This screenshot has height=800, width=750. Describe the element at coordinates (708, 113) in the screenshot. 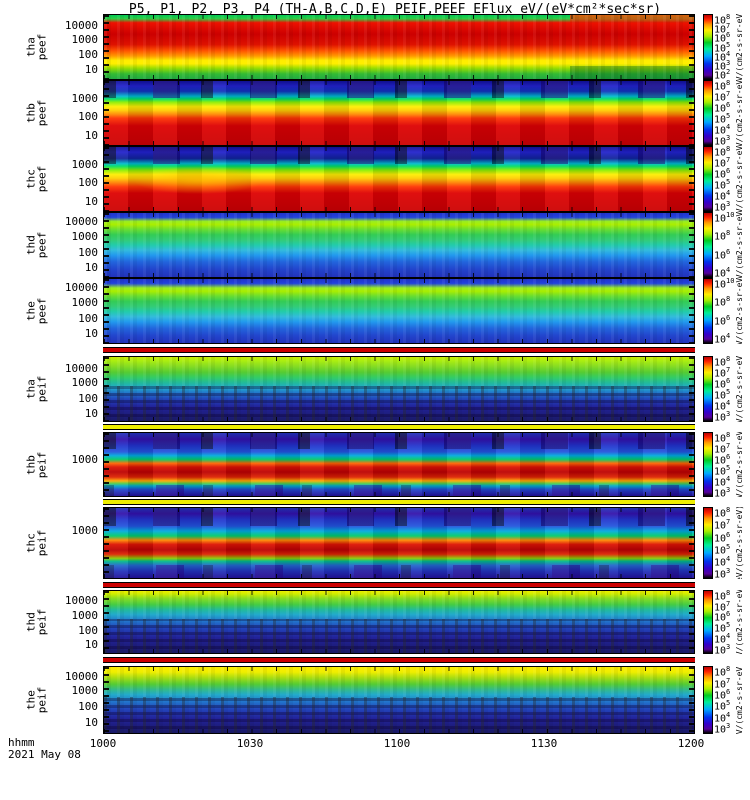

I see `colorbar-thb-peef` at that location.